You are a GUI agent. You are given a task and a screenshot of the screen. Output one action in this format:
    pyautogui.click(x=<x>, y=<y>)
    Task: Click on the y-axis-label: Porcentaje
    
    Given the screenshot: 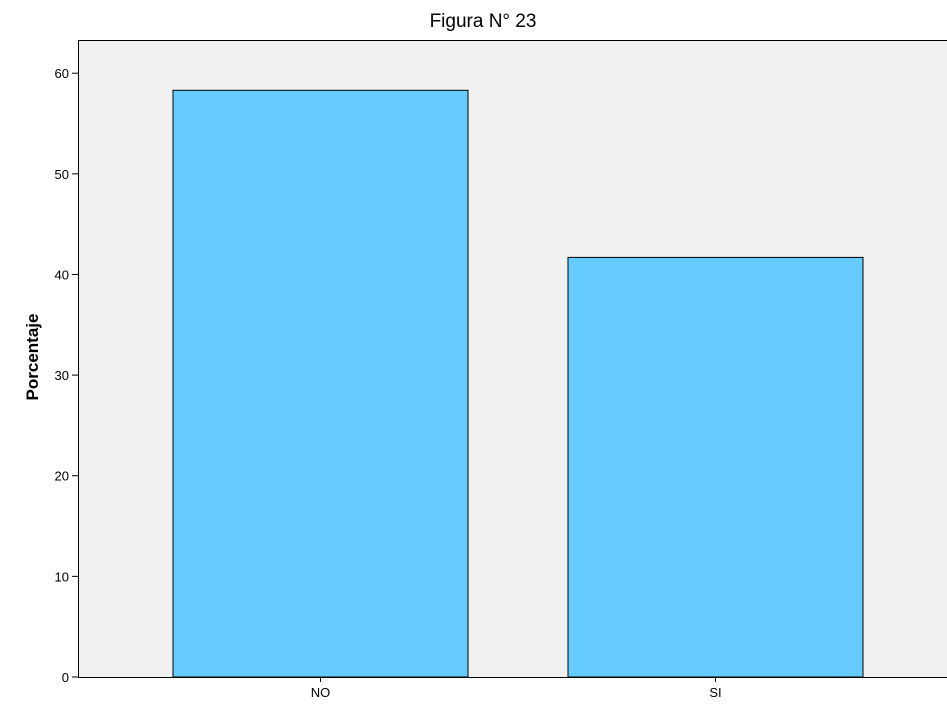 What is the action you would take?
    pyautogui.click(x=32, y=357)
    